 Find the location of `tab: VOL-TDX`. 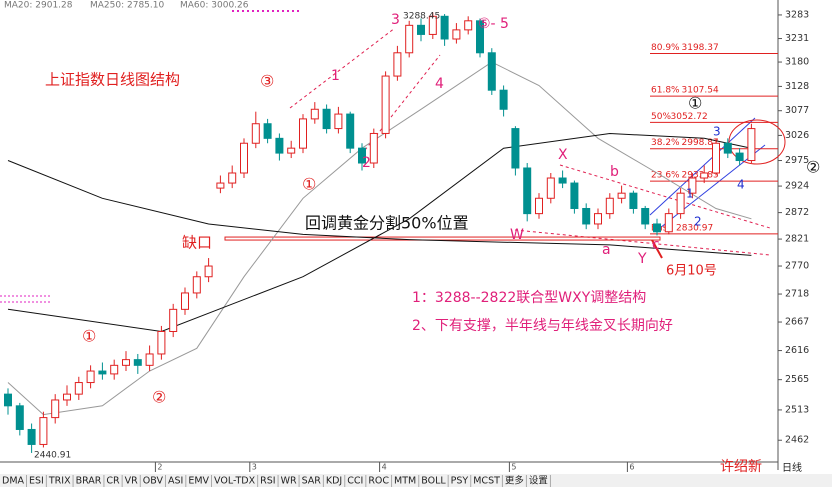

tab: VOL-TDX is located at coordinates (235, 481).